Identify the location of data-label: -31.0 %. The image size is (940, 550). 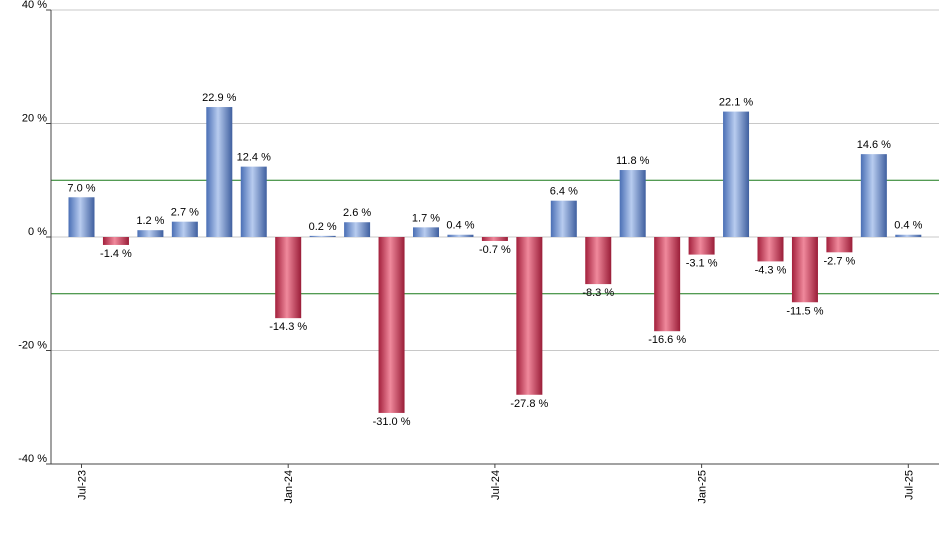
(392, 422).